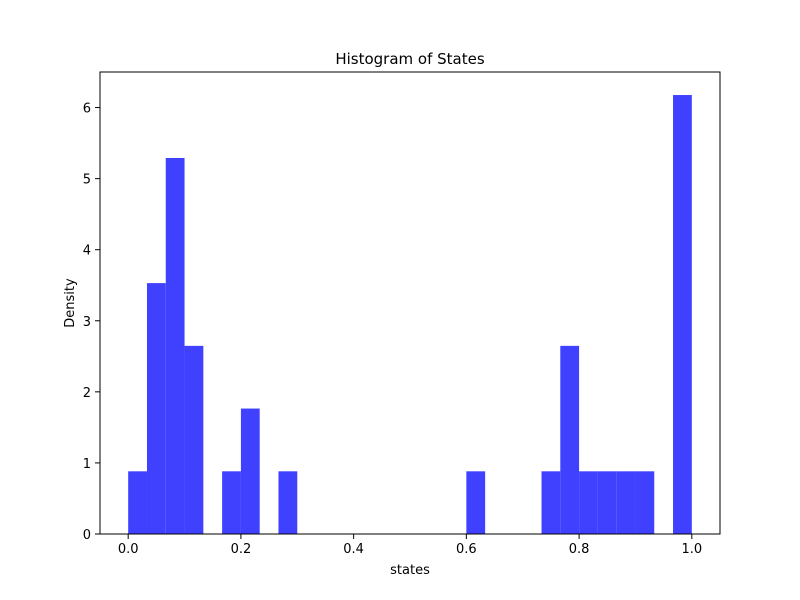  Describe the element at coordinates (241, 549) in the screenshot. I see `x-tick-label: 0.2` at that location.